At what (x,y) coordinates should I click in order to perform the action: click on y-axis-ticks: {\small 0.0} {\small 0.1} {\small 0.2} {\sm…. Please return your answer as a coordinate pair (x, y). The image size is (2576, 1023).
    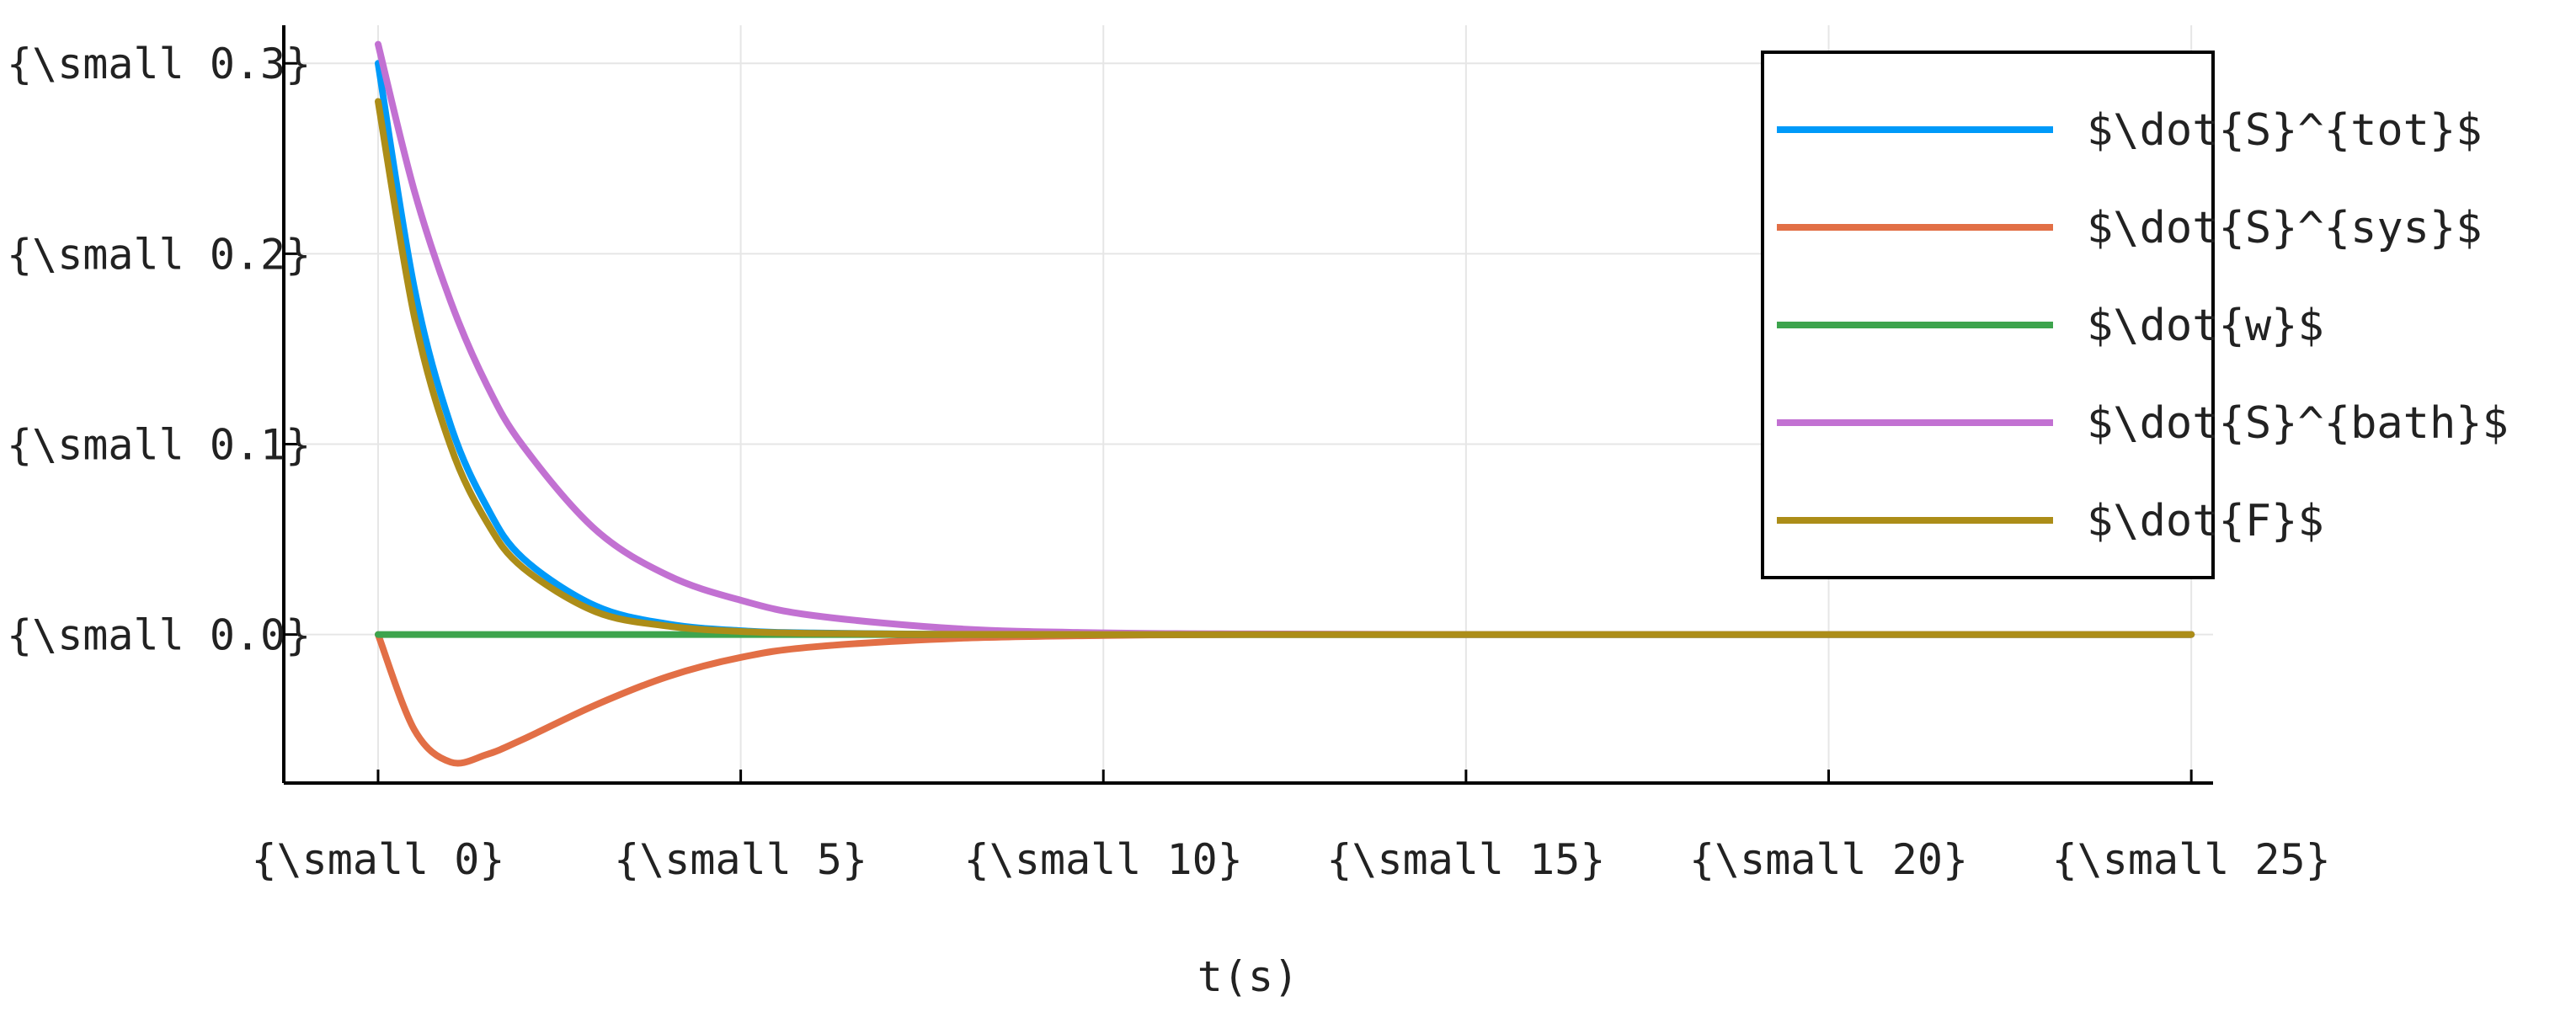
    Looking at the image, I should click on (159, 350).